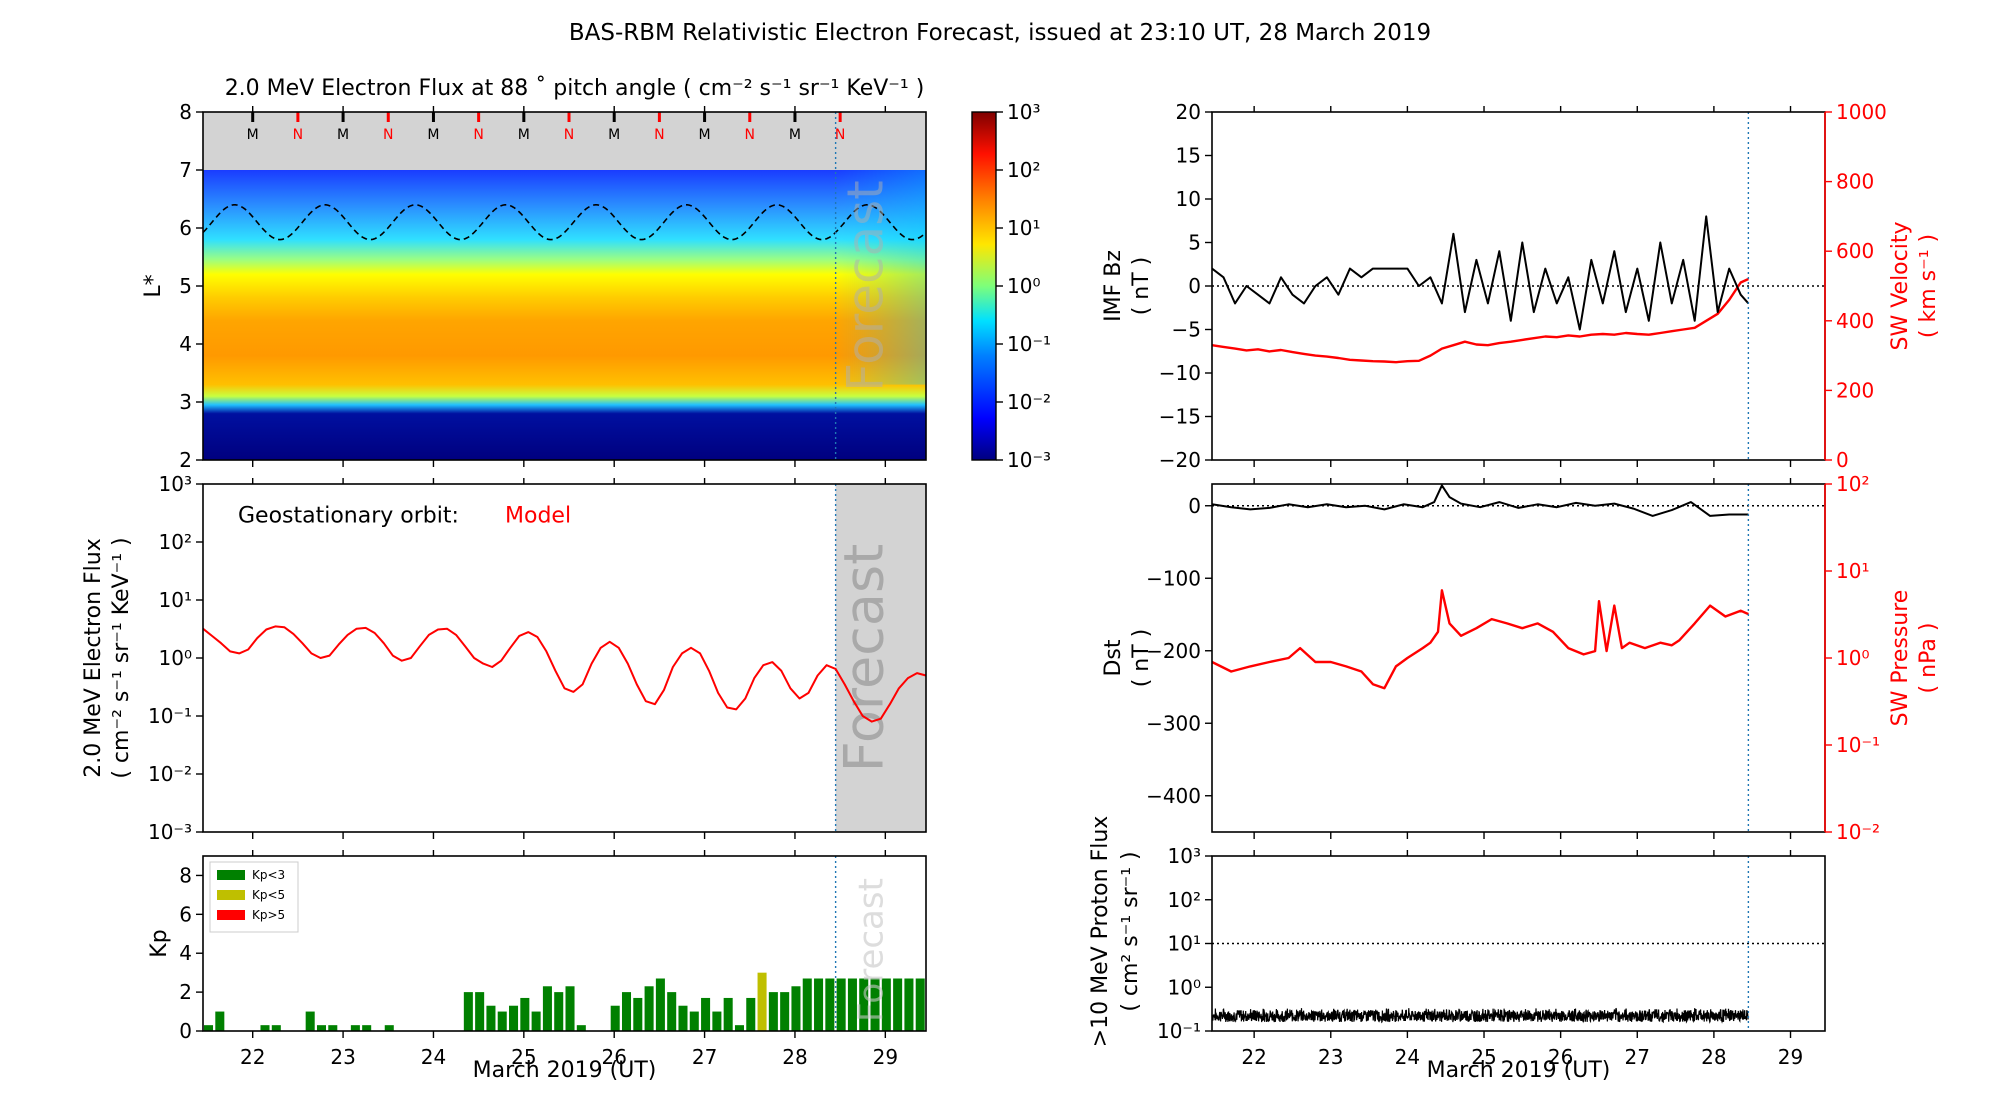 The height and width of the screenshot is (1100, 2000). Describe the element at coordinates (1173, 578) in the screenshot. I see `dst-y-tick-label: −100` at that location.